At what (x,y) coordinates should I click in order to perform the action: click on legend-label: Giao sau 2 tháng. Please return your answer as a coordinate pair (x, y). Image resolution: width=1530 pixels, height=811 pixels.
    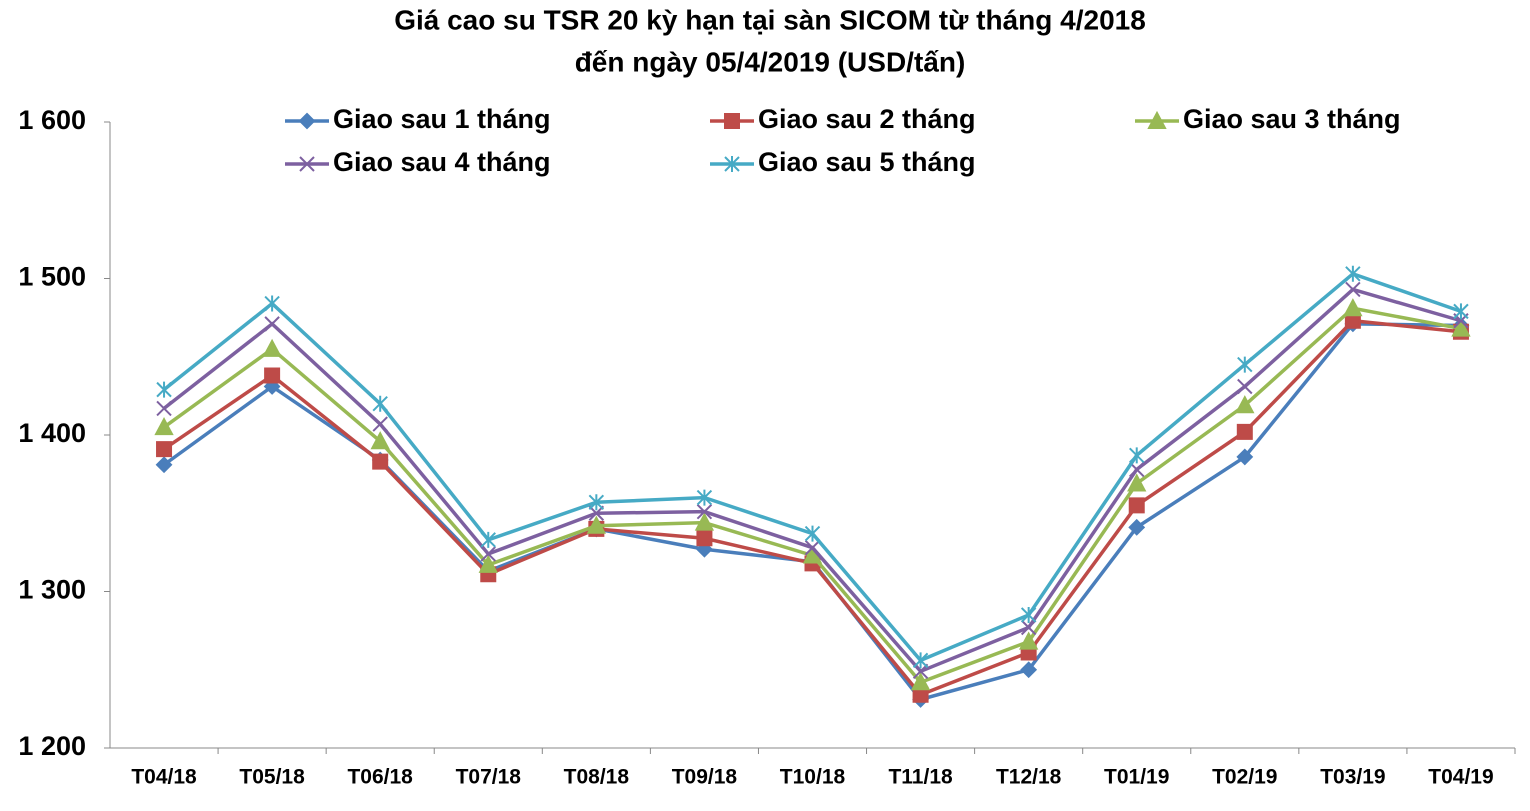
    Looking at the image, I should click on (867, 119).